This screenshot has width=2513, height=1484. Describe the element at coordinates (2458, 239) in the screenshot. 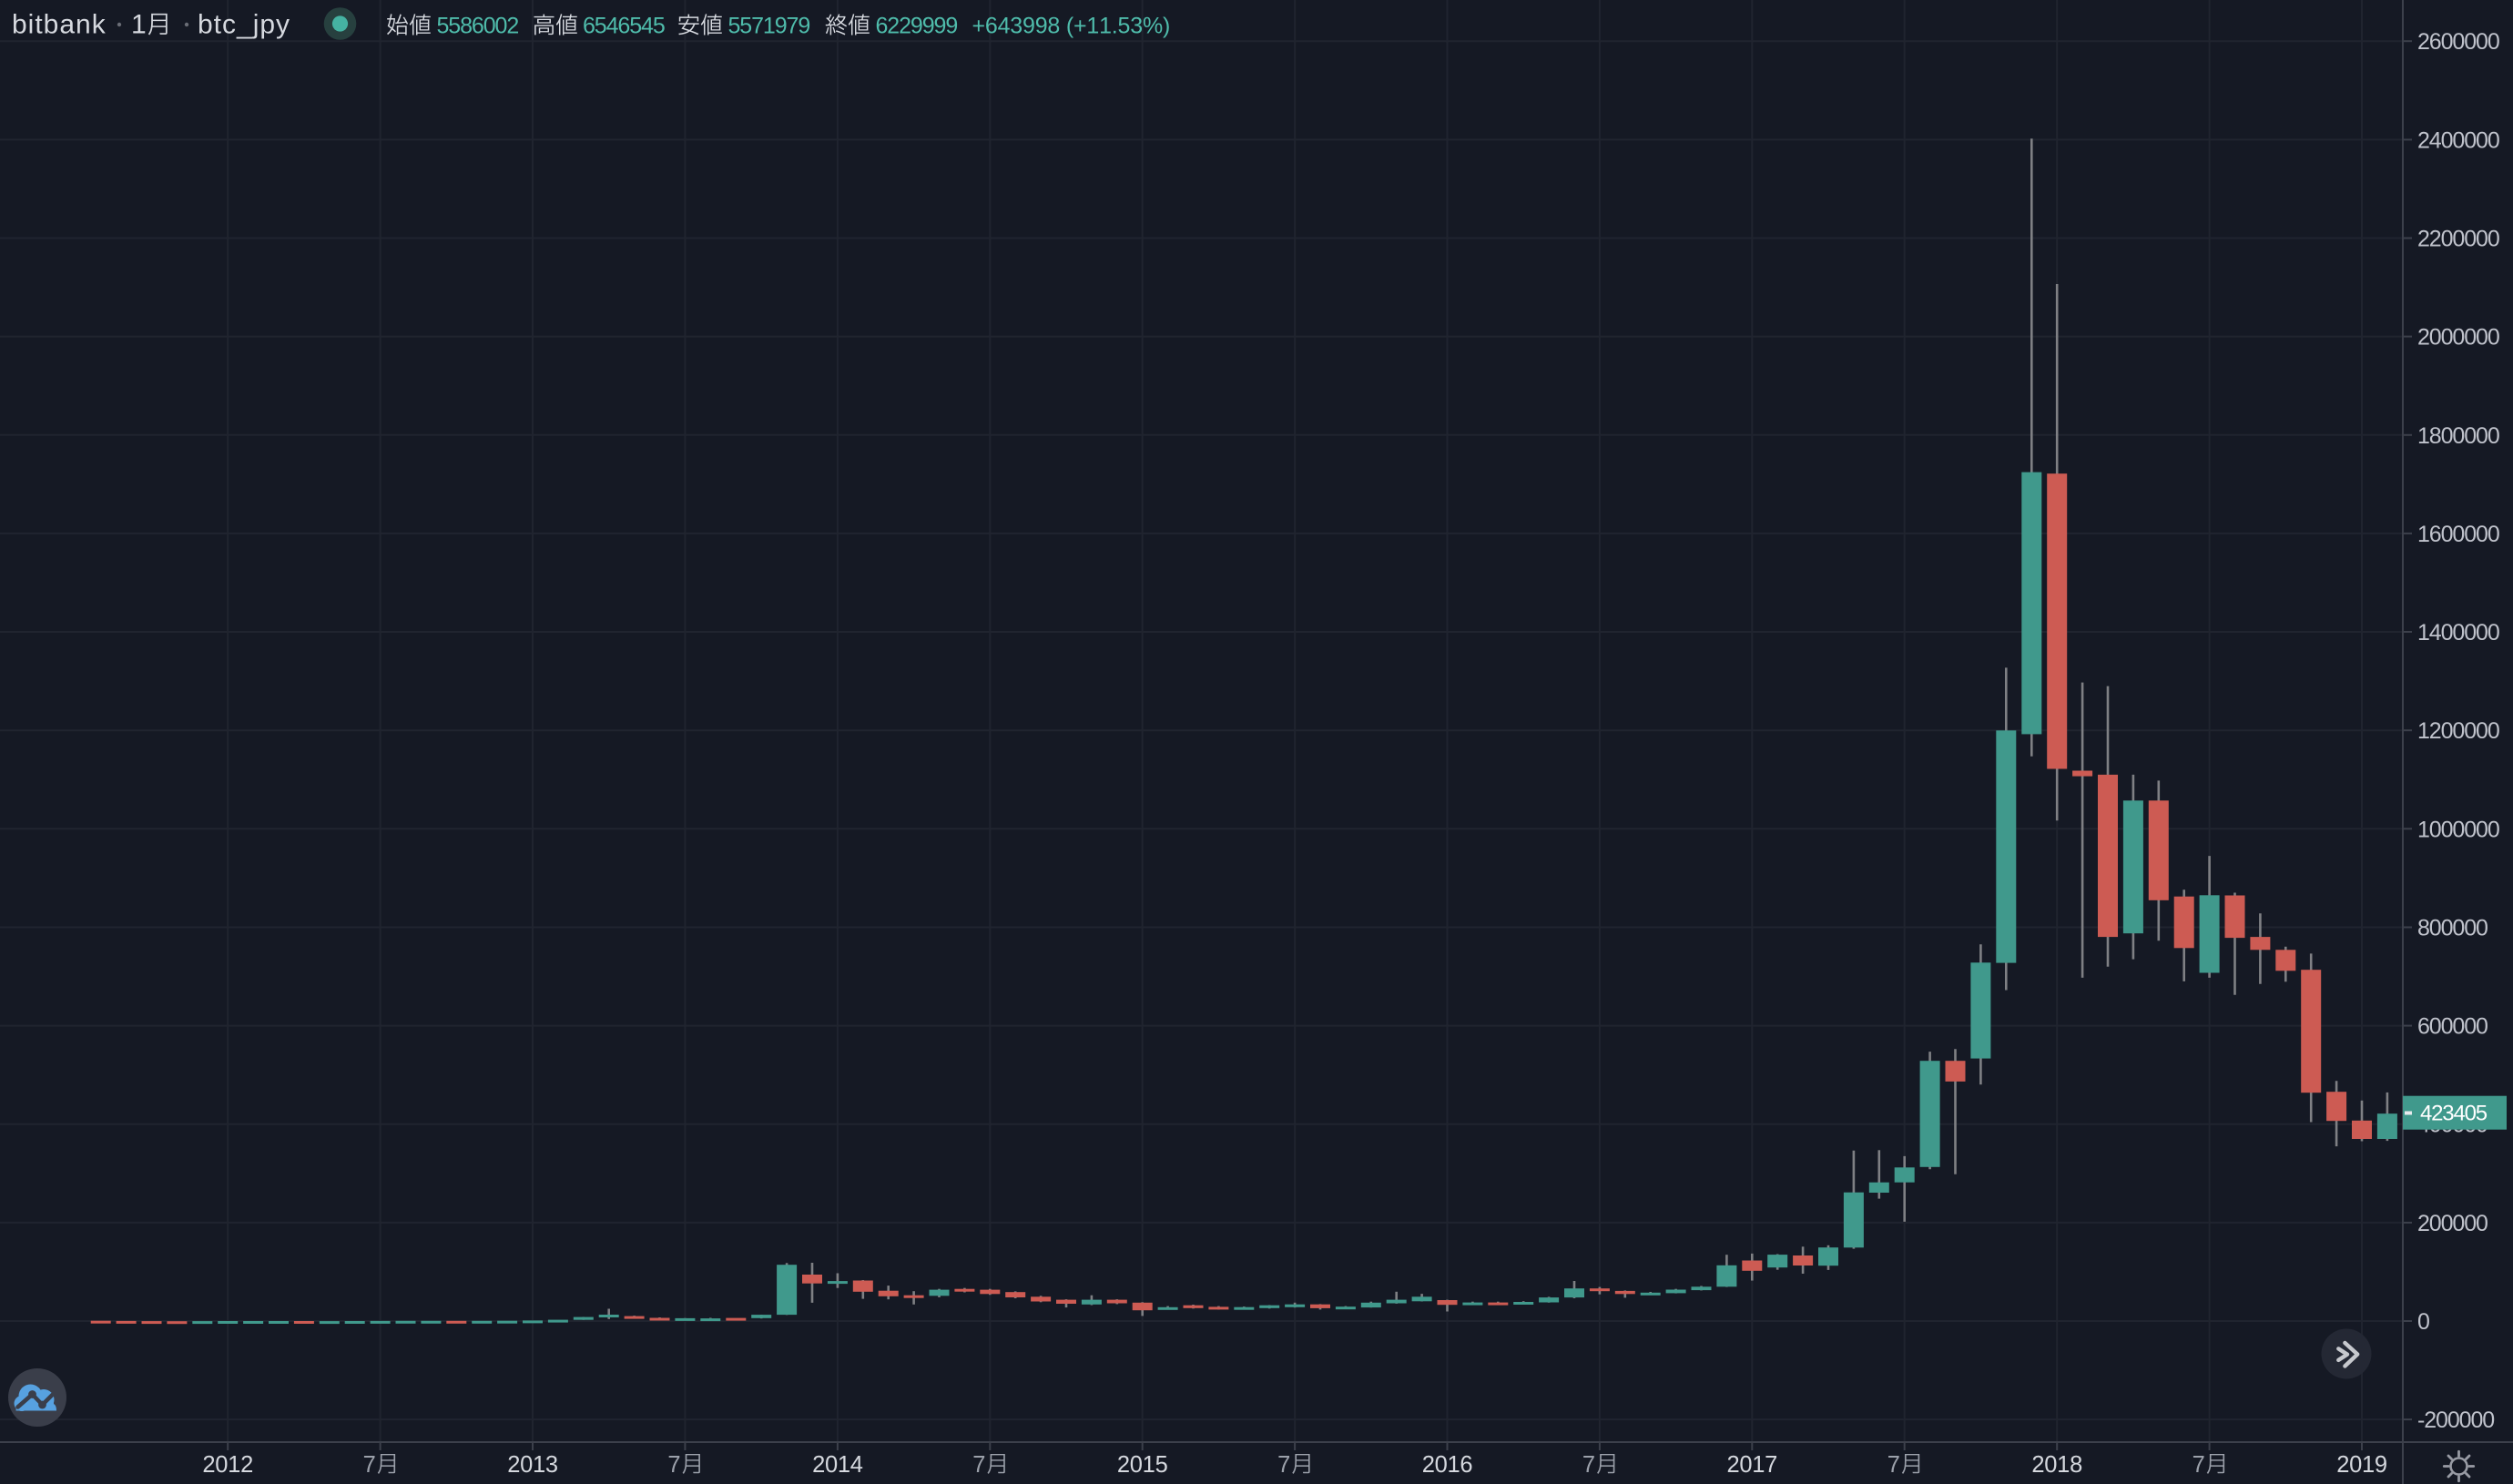

I see `svg-text: 2200000` at that location.